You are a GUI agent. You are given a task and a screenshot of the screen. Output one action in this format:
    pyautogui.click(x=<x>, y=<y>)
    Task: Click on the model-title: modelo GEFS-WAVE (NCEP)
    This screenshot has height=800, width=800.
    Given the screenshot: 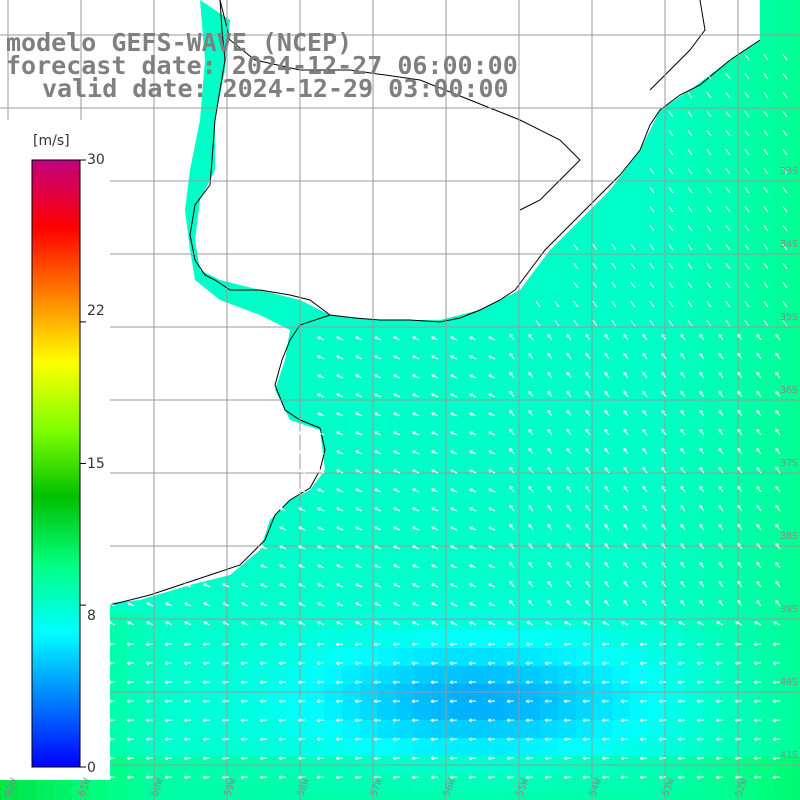 What is the action you would take?
    pyautogui.click(x=179, y=42)
    